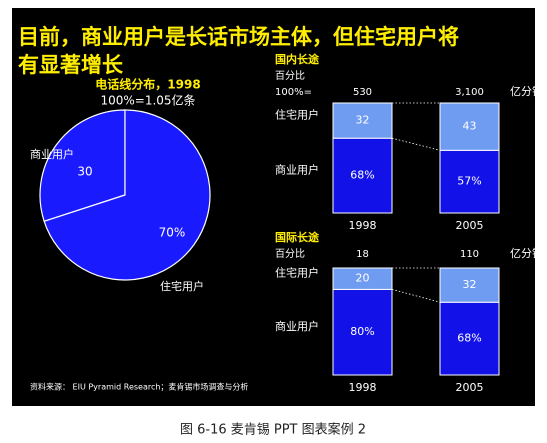  Describe the element at coordinates (362, 92) in the screenshot. I see `total-label: 530` at that location.